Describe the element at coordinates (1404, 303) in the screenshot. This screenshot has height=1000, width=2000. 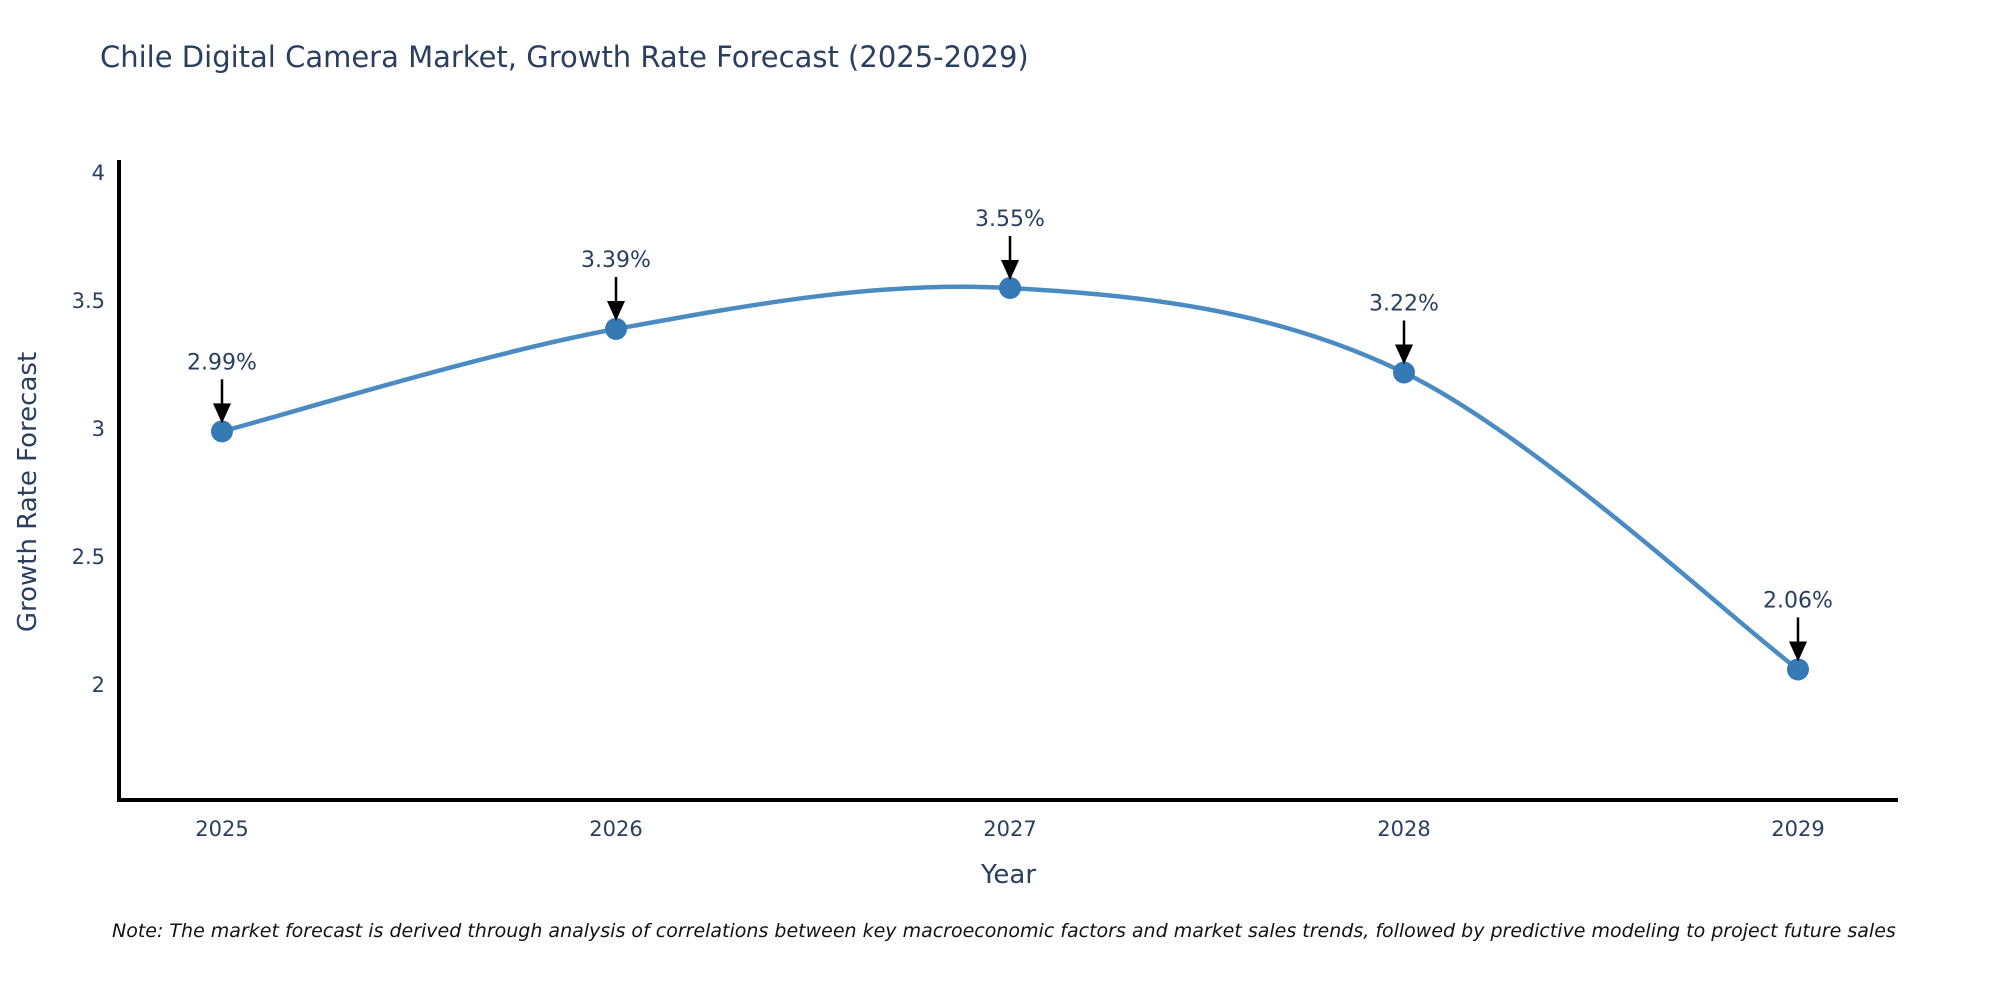
I see `data-point-label: 3.22%` at that location.